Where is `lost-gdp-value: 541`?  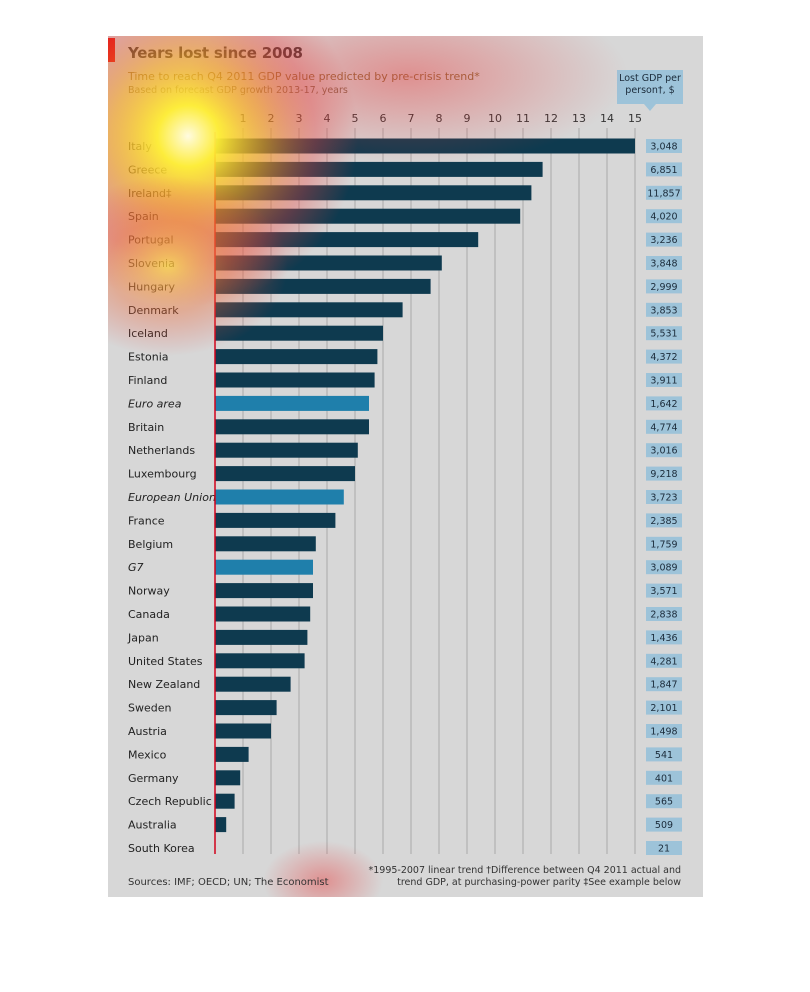
lost-gdp-value: 541 is located at coordinates (664, 755).